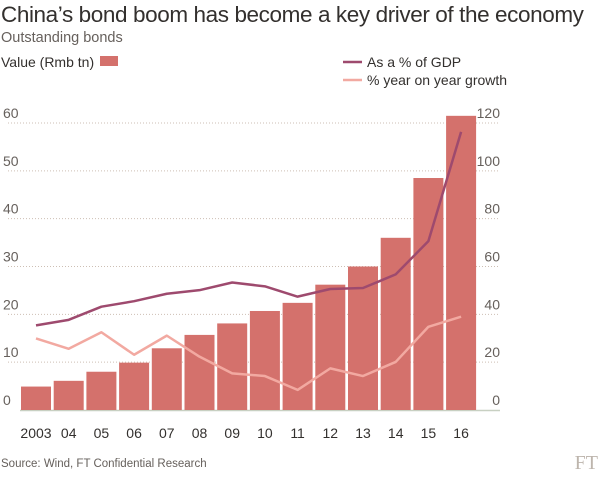  I want to click on left-axis-tick: 0, so click(7, 400).